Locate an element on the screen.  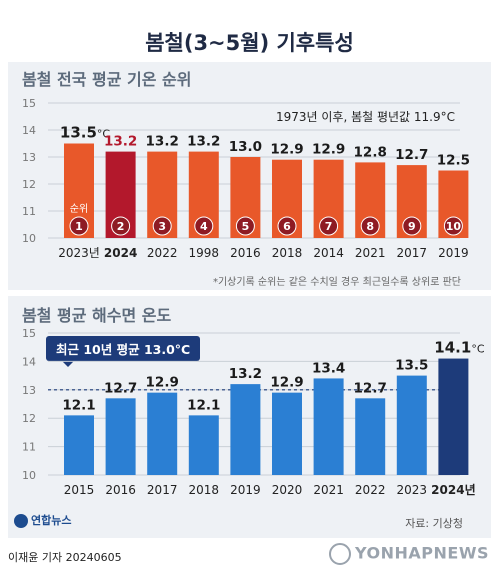
value-label: 12.5 is located at coordinates (453, 161).